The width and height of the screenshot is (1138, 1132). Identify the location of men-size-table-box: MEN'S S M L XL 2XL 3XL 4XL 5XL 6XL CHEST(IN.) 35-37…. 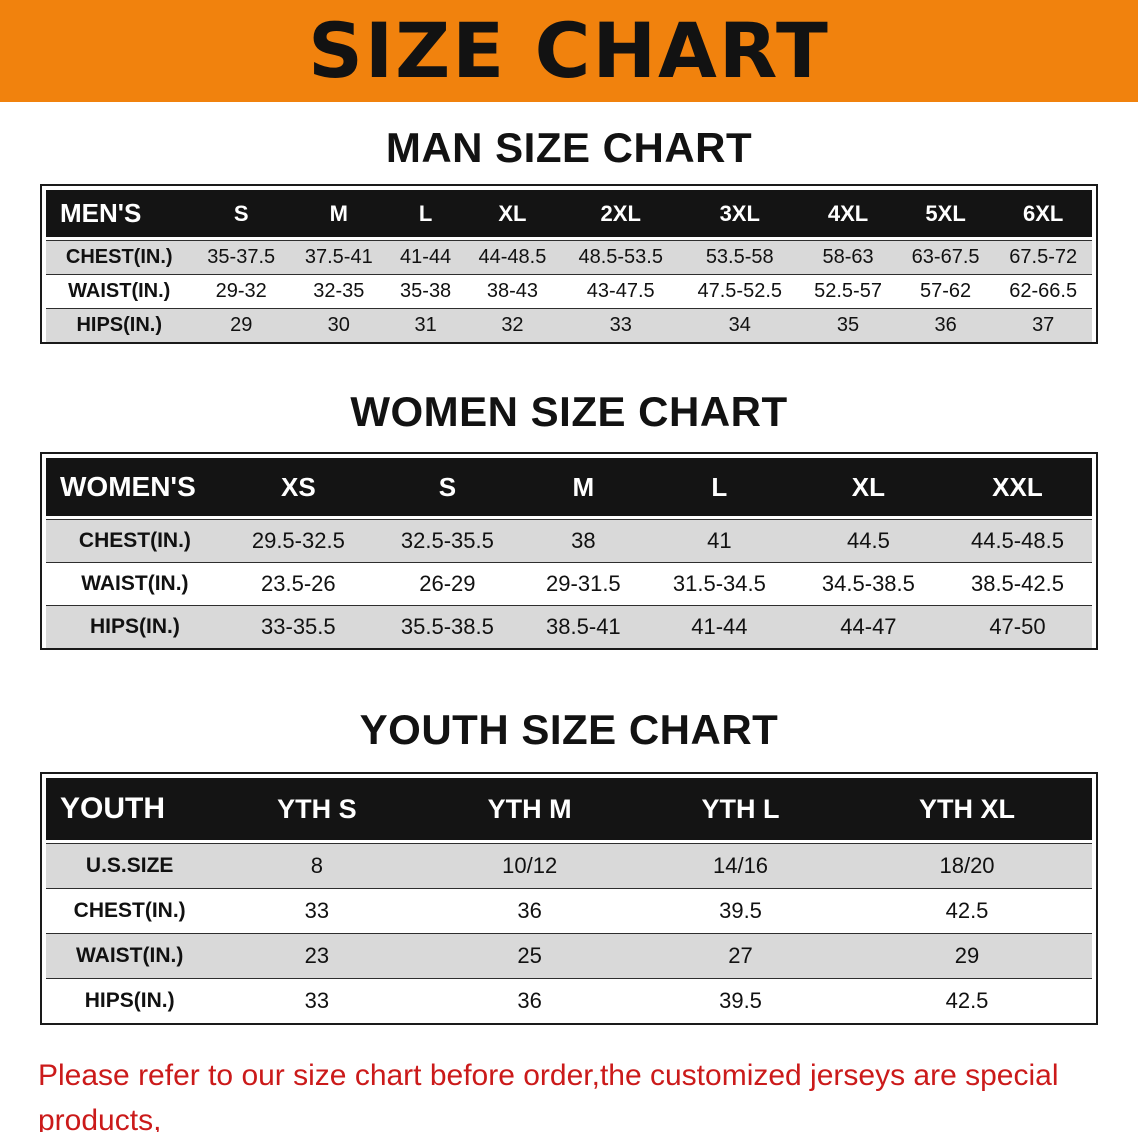
(569, 264).